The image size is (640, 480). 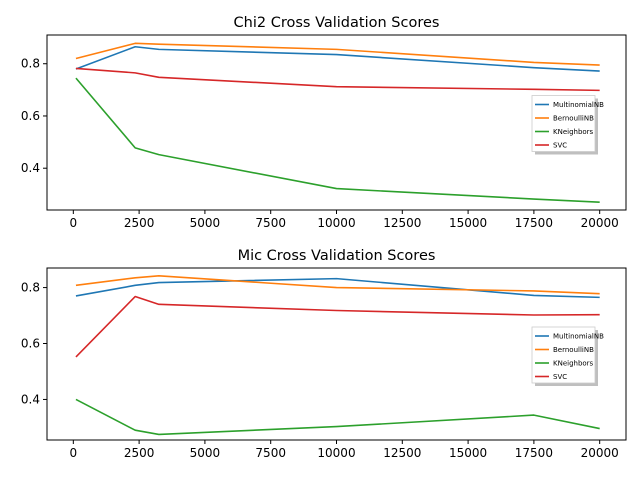 What do you see at coordinates (337, 23) in the screenshot?
I see `chart-title: Chi2 Cross Validation Scores` at bounding box center [337, 23].